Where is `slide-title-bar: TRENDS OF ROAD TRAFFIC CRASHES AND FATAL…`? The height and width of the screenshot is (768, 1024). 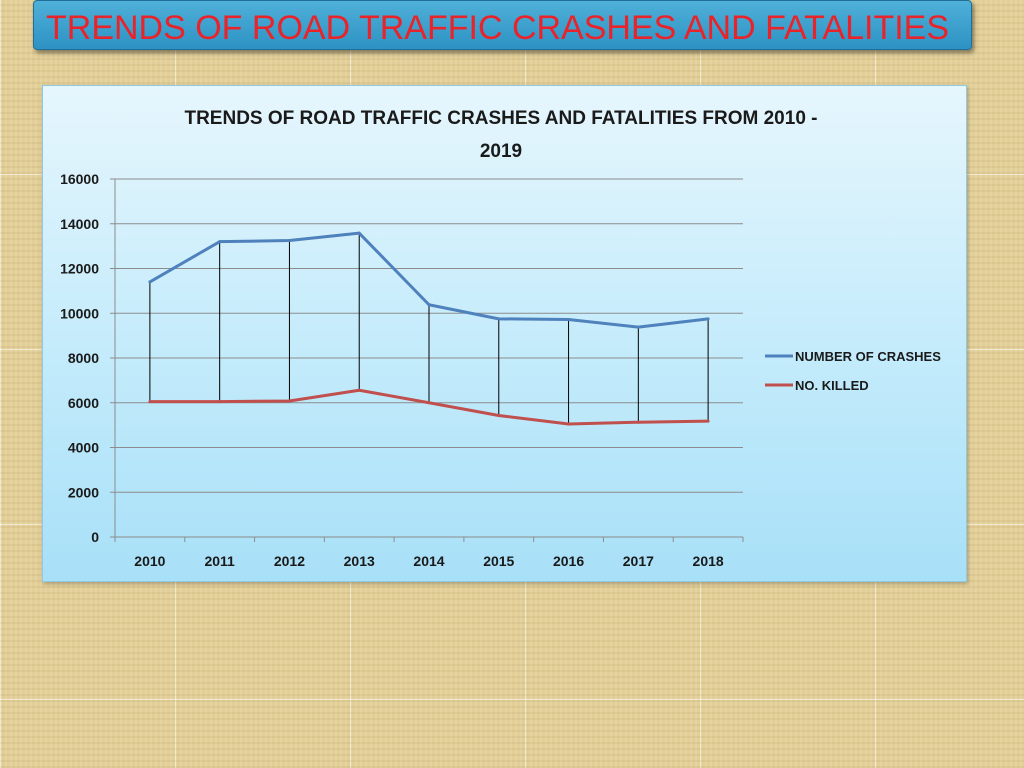 slide-title-bar: TRENDS OF ROAD TRAFFIC CRASHES AND FATAL… is located at coordinates (502, 25).